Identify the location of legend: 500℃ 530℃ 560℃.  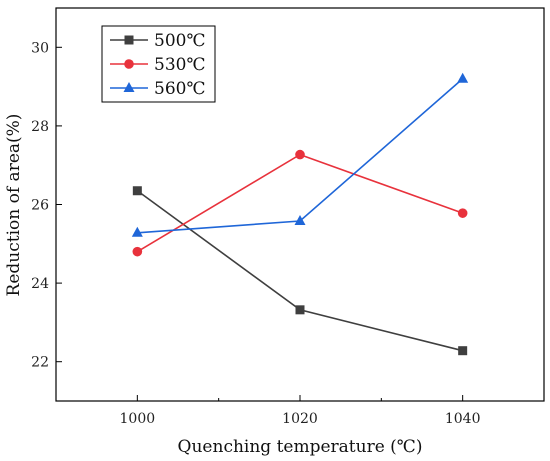
(158, 64).